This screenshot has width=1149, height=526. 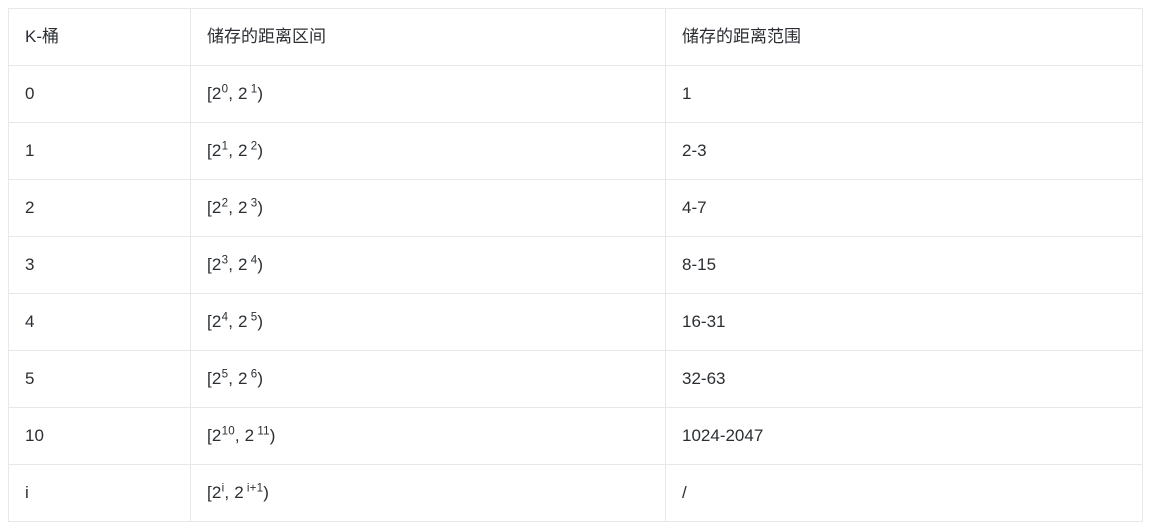 I want to click on cell-interval: [25, 2 6), so click(x=428, y=379).